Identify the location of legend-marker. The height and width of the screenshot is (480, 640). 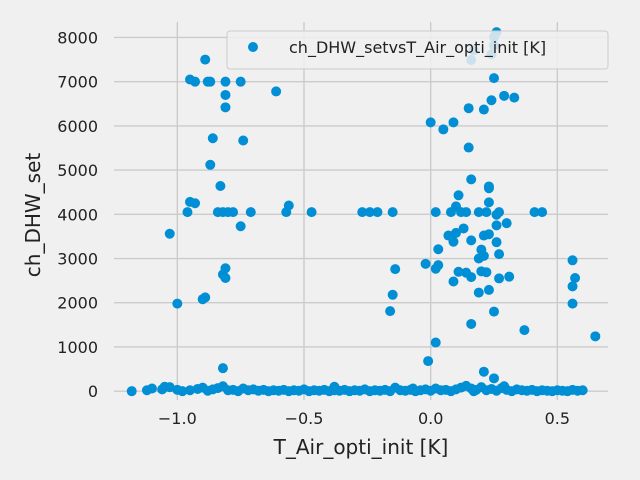
(253, 47).